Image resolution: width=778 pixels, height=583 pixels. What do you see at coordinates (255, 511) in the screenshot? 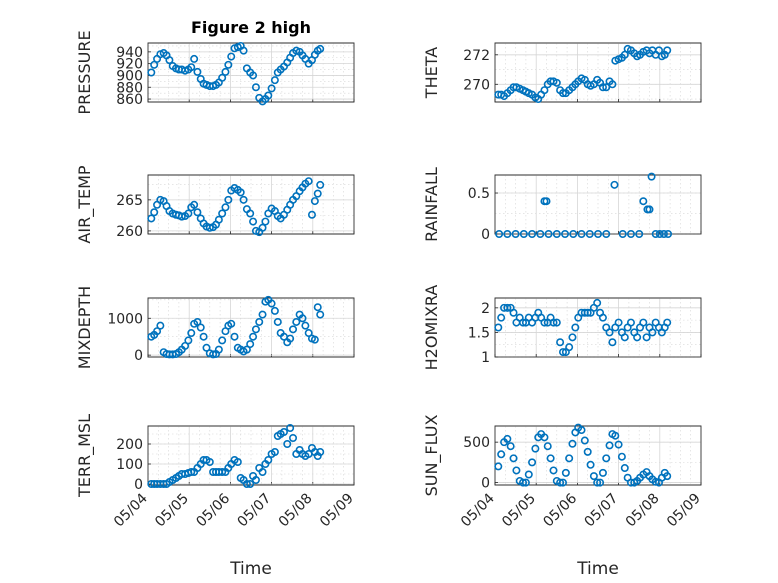
I see `x-tick-label: 05/07` at bounding box center [255, 511].